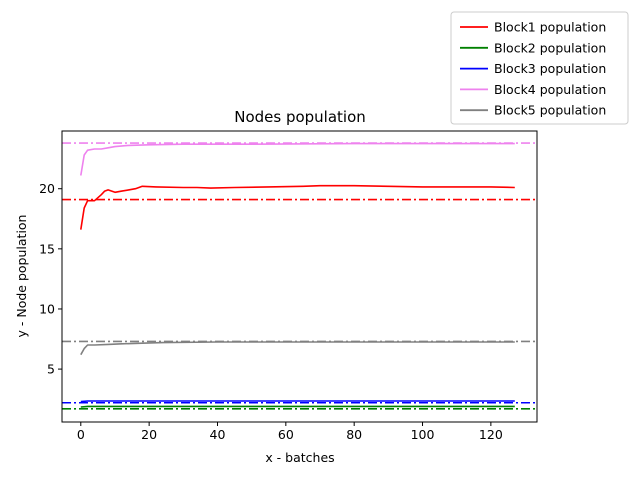 This screenshot has height=480, width=640. I want to click on legend-label-1: Block1 population, so click(550, 27).